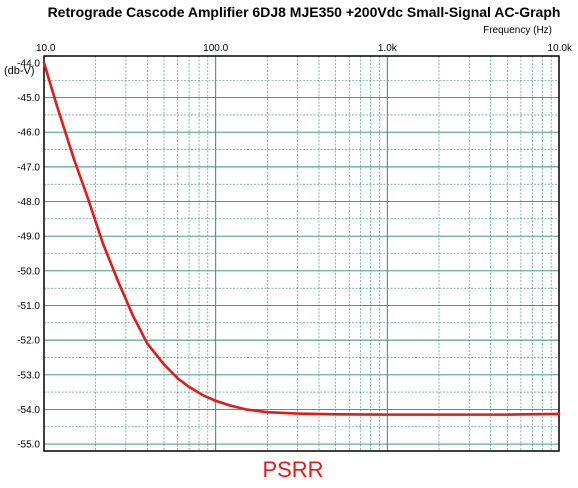 This screenshot has height=488, width=578. What do you see at coordinates (292, 469) in the screenshot?
I see `chart-caption: PSRR` at bounding box center [292, 469].